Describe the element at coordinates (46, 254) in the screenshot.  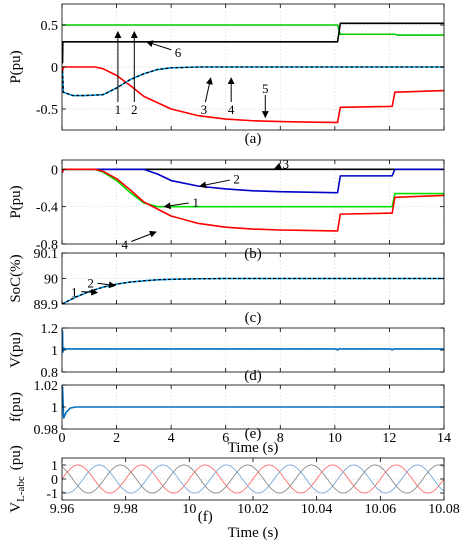
I see `y-tick-label: 90.1` at that location.